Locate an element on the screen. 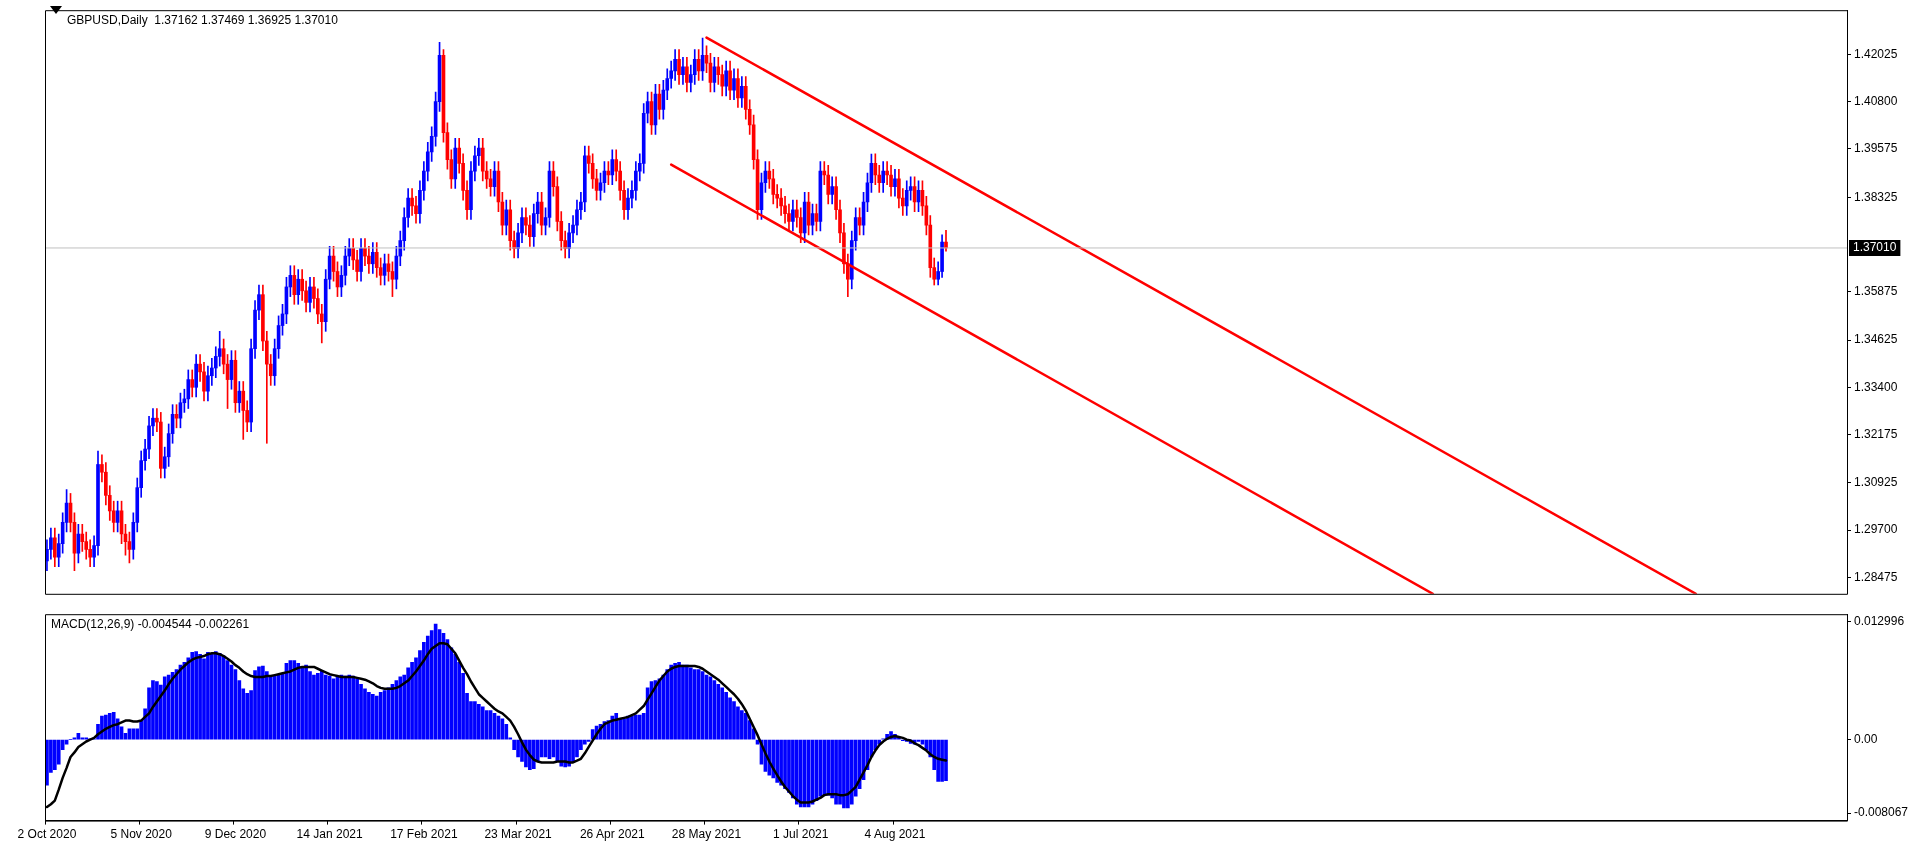  y-tick-label: 1.34625 is located at coordinates (1876, 339).